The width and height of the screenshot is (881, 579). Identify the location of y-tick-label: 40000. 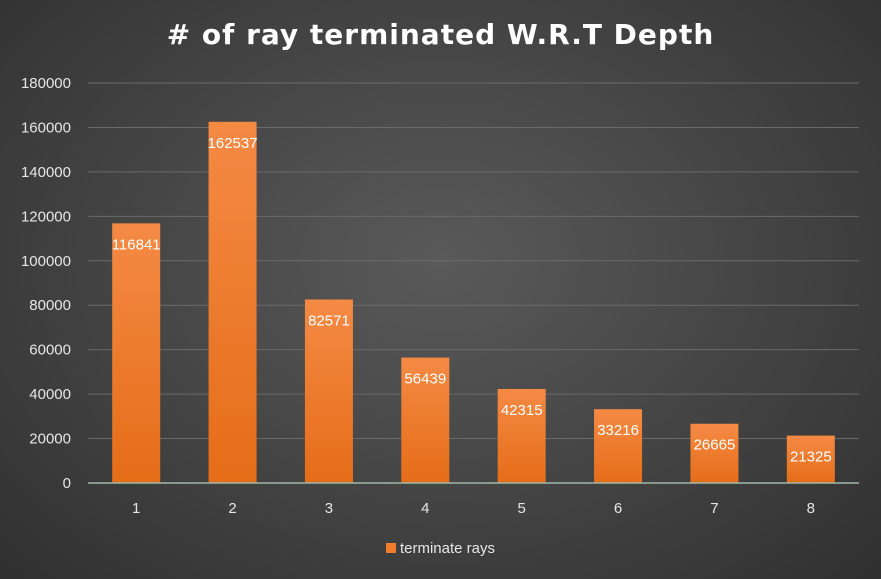
(50, 394).